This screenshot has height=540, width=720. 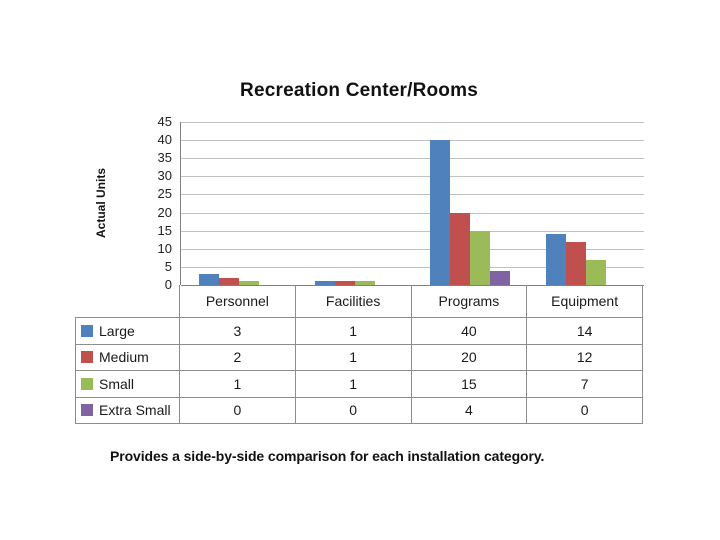 What do you see at coordinates (228, 281) in the screenshot?
I see `bar-medium-personnel` at bounding box center [228, 281].